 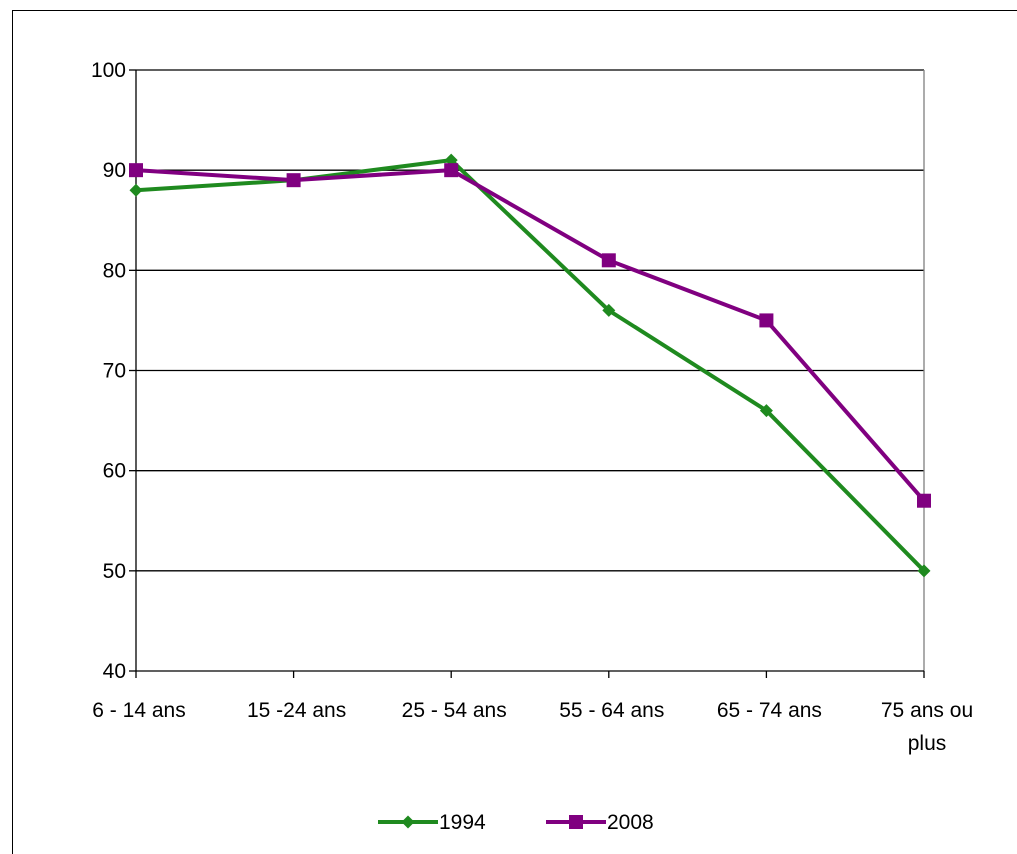 I want to click on x-tick-label-line: 25 - 54 ans, so click(x=454, y=710).